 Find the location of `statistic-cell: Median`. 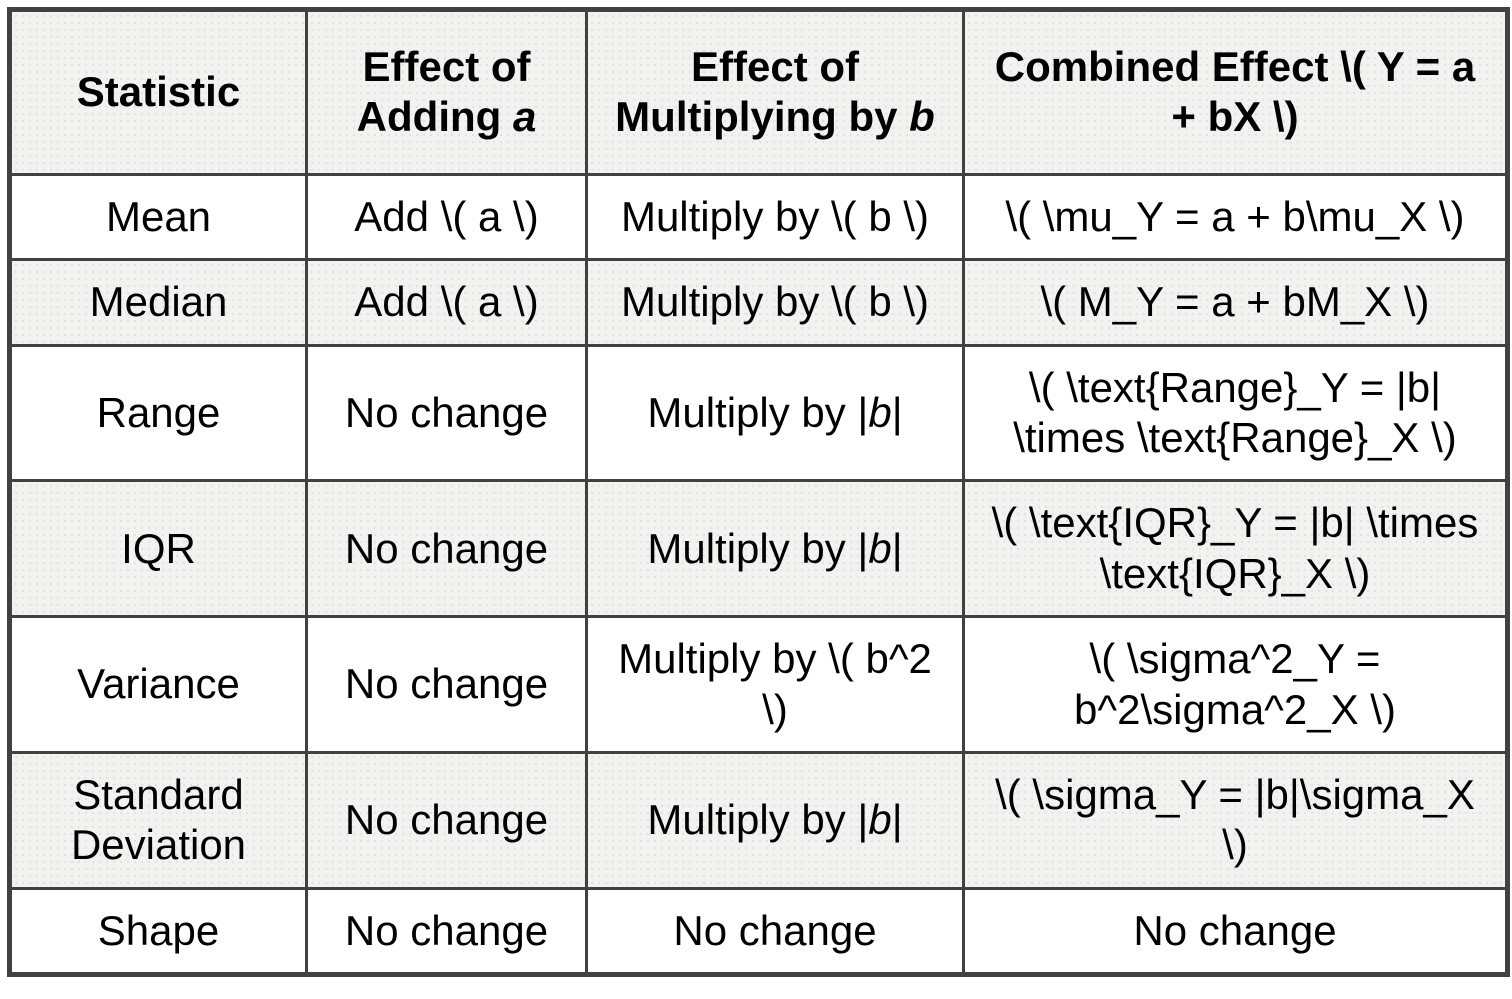

statistic-cell: Median is located at coordinates (158, 302).